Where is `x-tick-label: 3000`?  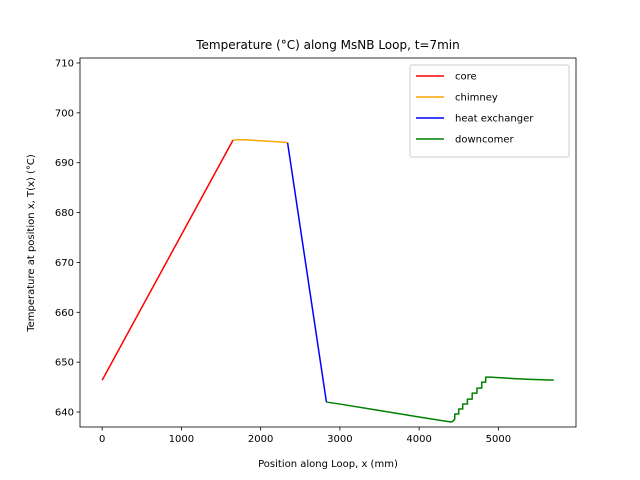
x-tick-label: 3000 is located at coordinates (339, 439).